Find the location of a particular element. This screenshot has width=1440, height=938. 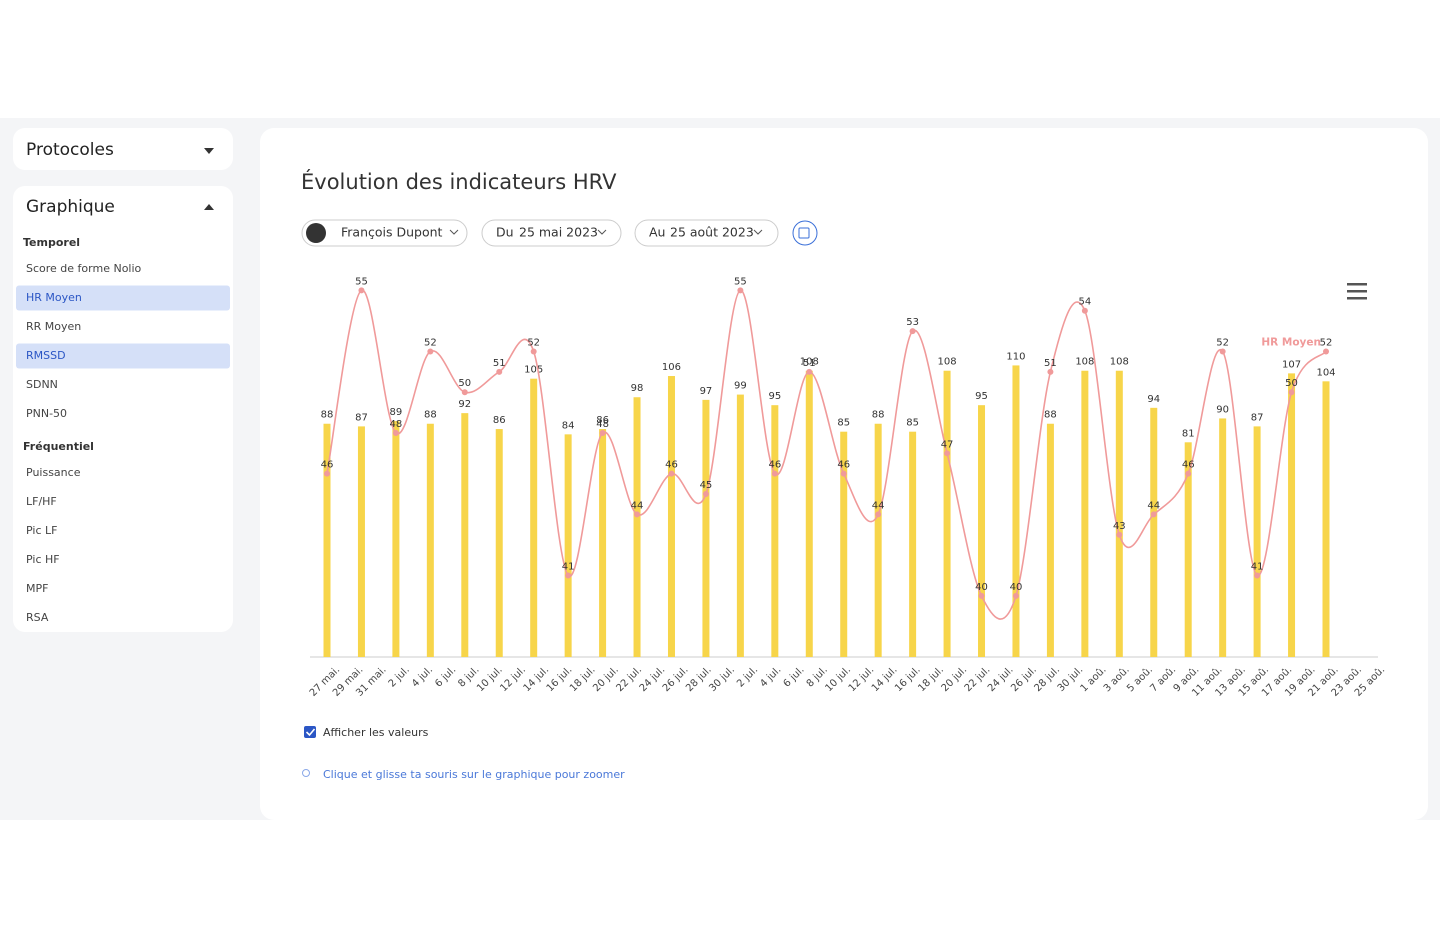

bar-value: 99 is located at coordinates (740, 386).